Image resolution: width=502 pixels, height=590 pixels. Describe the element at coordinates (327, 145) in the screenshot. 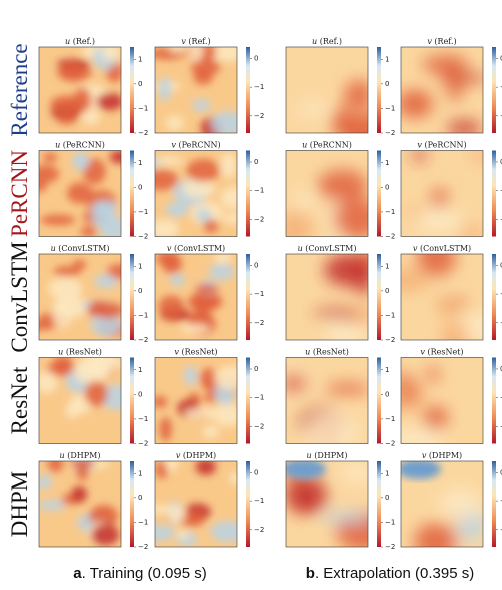

I see `panel-title: u (PeRCNN)` at that location.